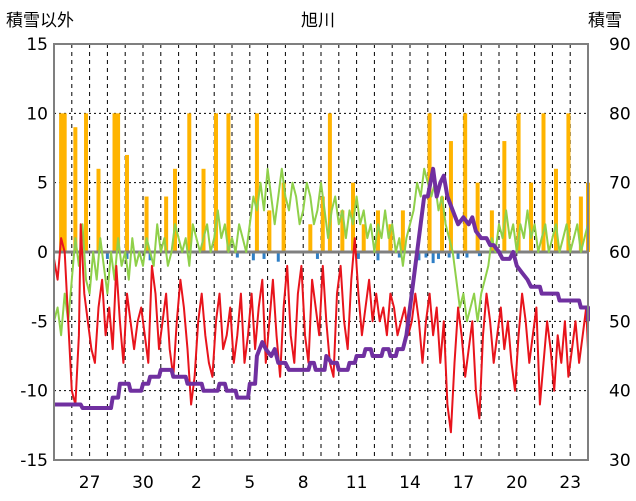  I want to click on x-tick-label: 20, so click(517, 483).